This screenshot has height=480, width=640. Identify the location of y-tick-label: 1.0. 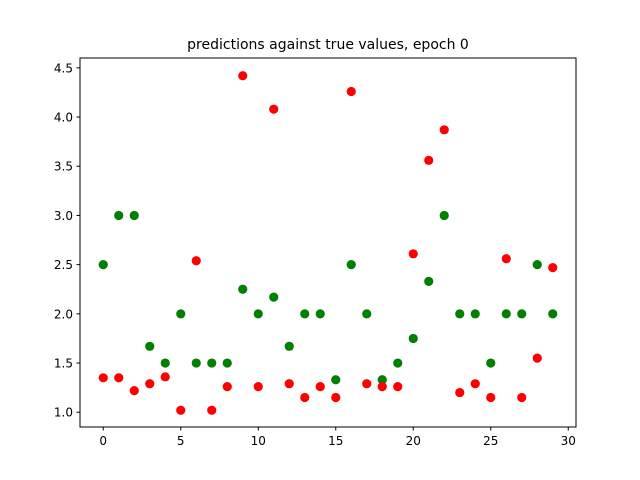
(63, 413).